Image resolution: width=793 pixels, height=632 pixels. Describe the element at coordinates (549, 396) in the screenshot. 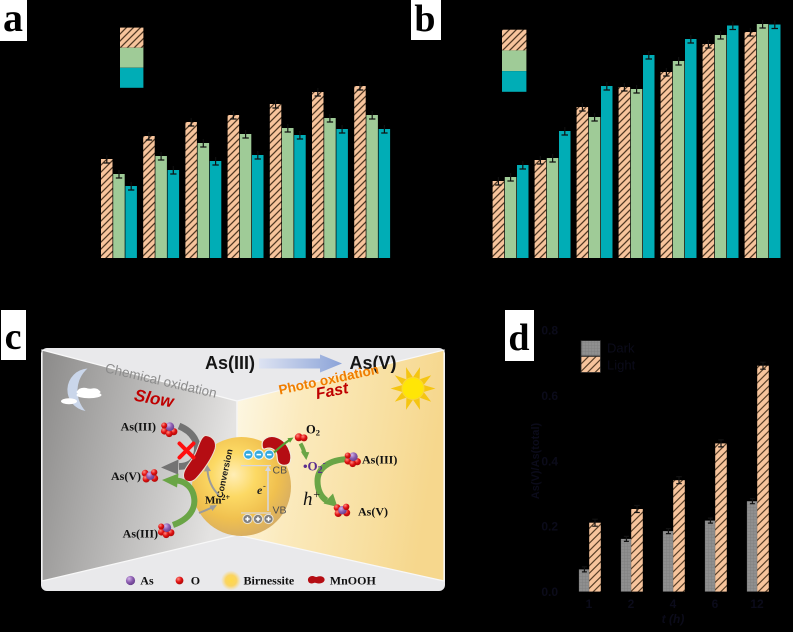

I see `svg-text: 0.6` at that location.